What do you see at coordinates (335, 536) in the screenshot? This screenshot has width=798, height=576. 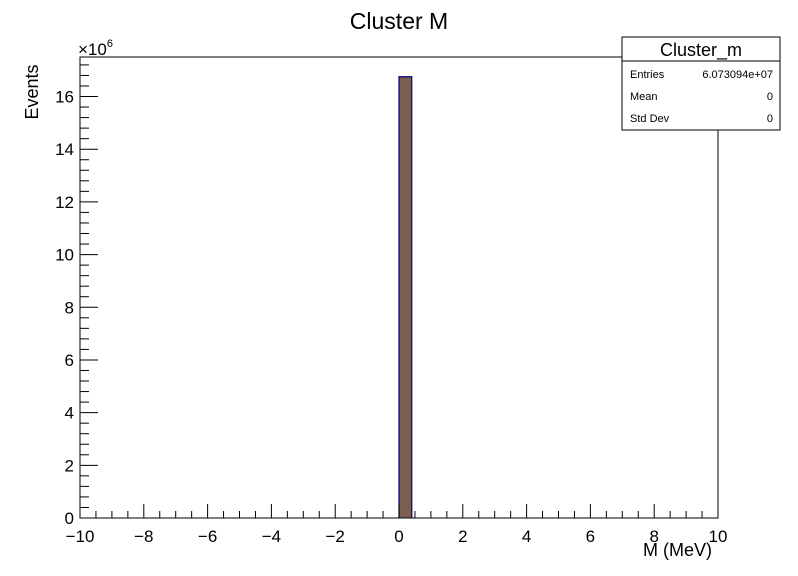 I see `x-tick-label: −2` at bounding box center [335, 536].